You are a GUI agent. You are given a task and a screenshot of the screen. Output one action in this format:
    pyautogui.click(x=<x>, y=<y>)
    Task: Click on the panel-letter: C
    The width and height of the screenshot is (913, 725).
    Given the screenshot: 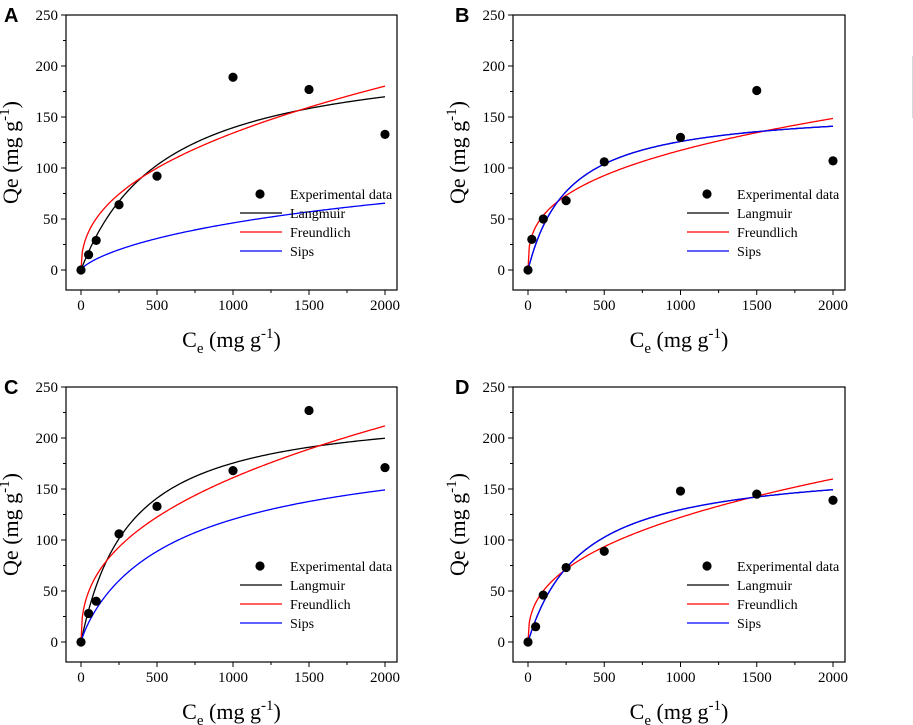 What is the action you would take?
    pyautogui.click(x=11, y=388)
    